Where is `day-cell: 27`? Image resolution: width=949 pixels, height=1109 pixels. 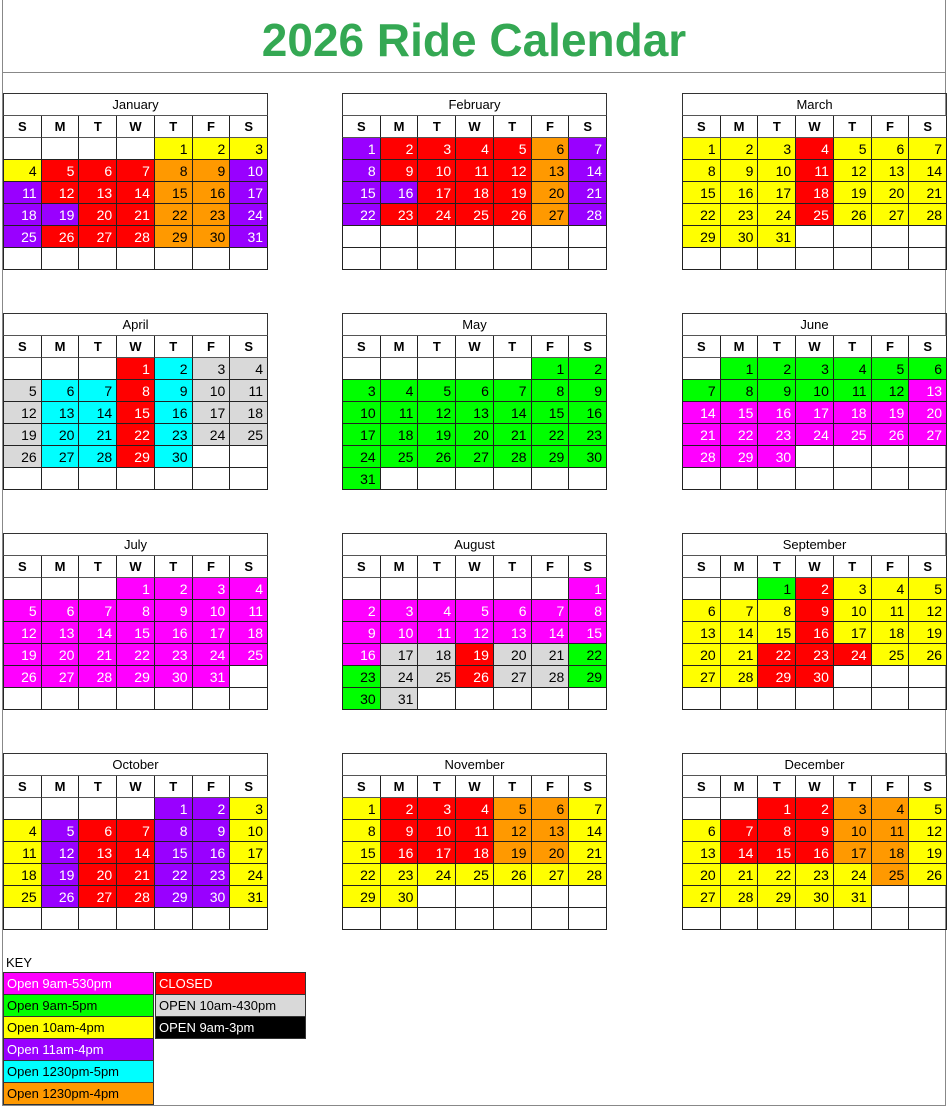 day-cell: 27 is located at coordinates (890, 215).